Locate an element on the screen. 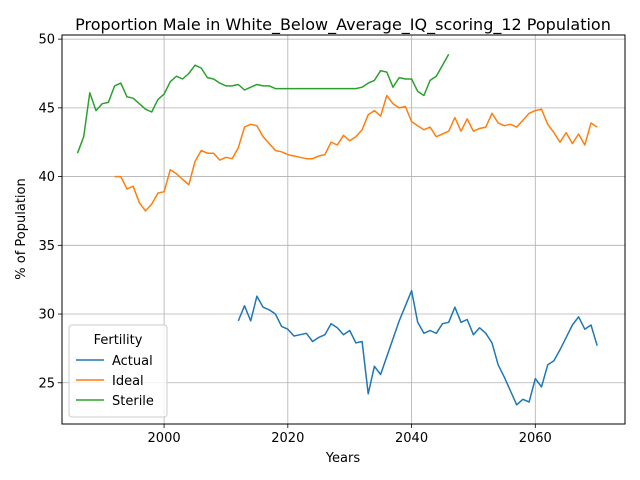  x-axis-ticks: 2000 2020 2040 2060 is located at coordinates (350, 435).